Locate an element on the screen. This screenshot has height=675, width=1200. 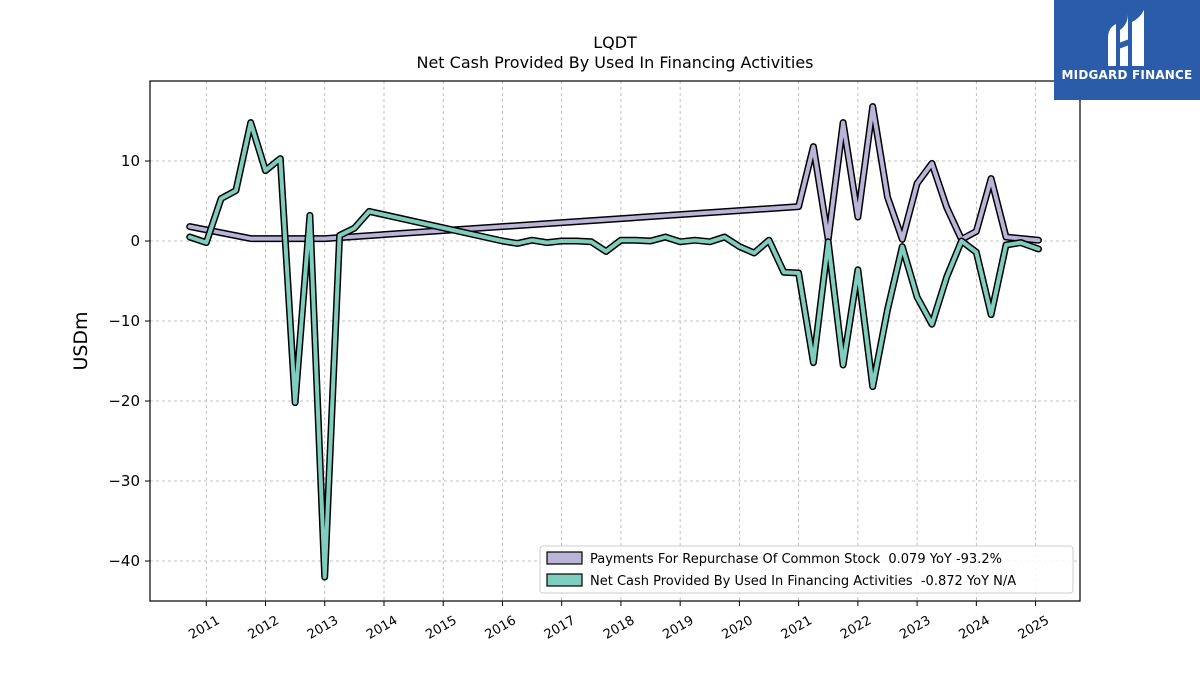
x-tick-label: 2025 is located at coordinates (1034, 628).